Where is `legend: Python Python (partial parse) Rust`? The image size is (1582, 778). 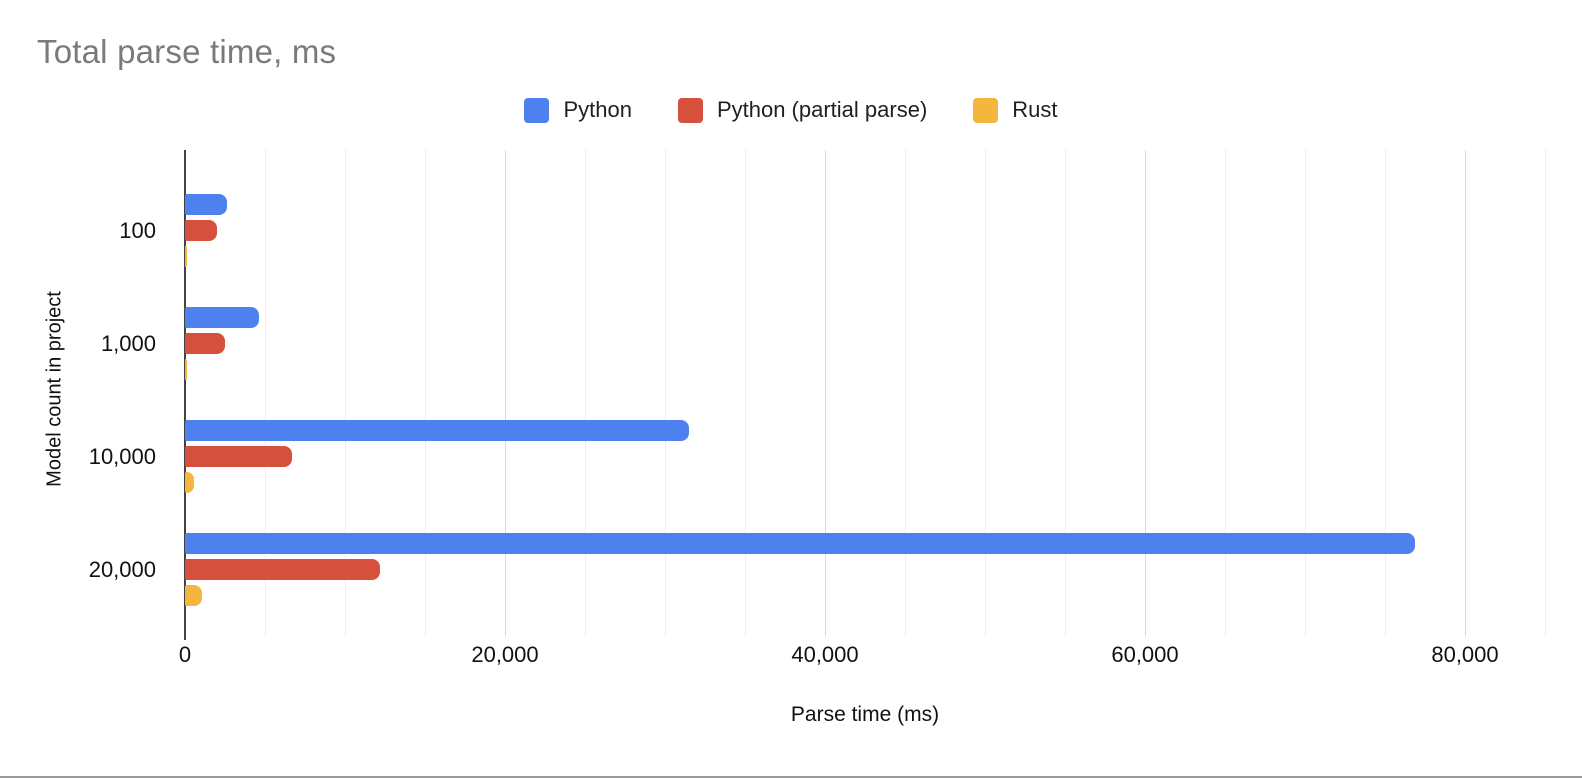 legend: Python Python (partial parse) Rust is located at coordinates (791, 110).